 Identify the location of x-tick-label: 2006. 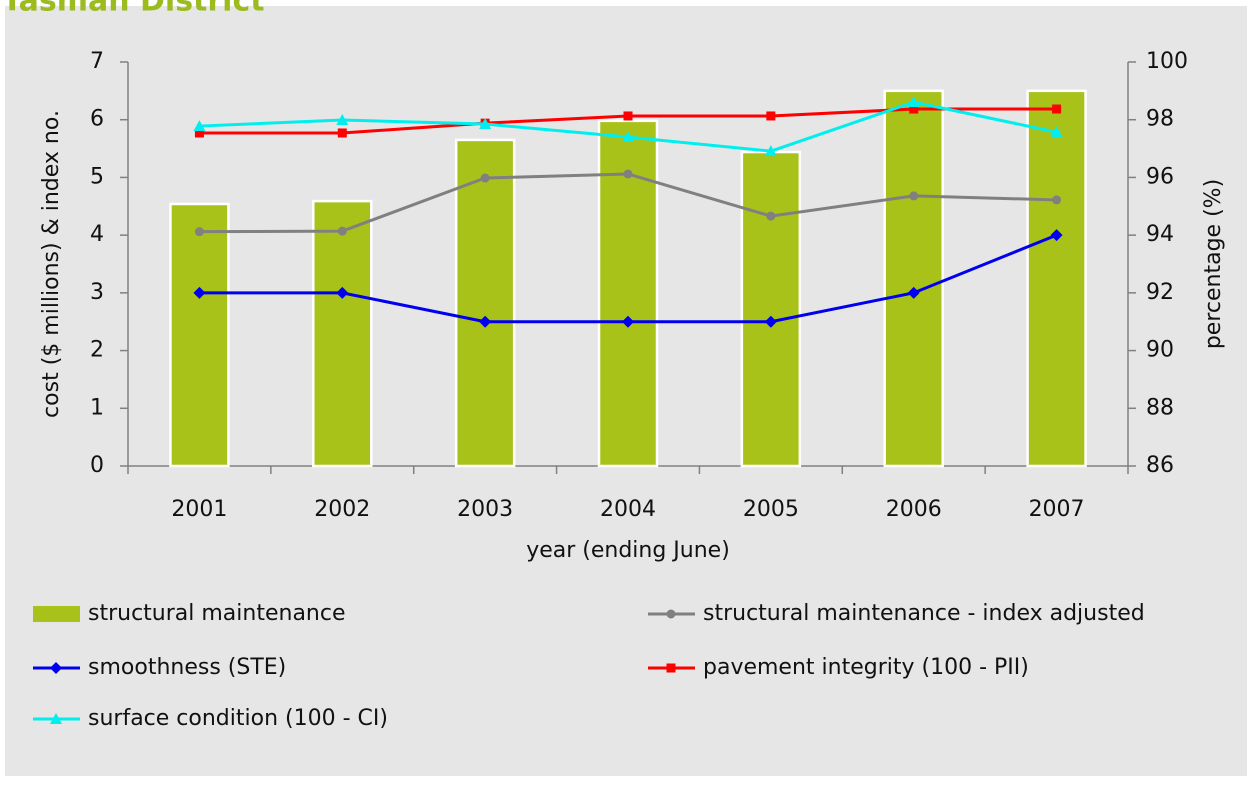
(914, 509).